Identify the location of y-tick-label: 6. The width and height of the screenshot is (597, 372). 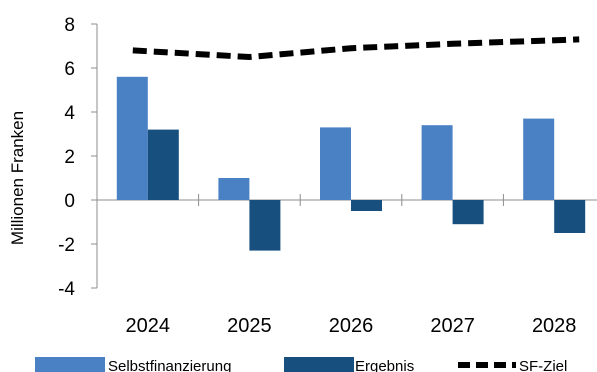
(69, 69).